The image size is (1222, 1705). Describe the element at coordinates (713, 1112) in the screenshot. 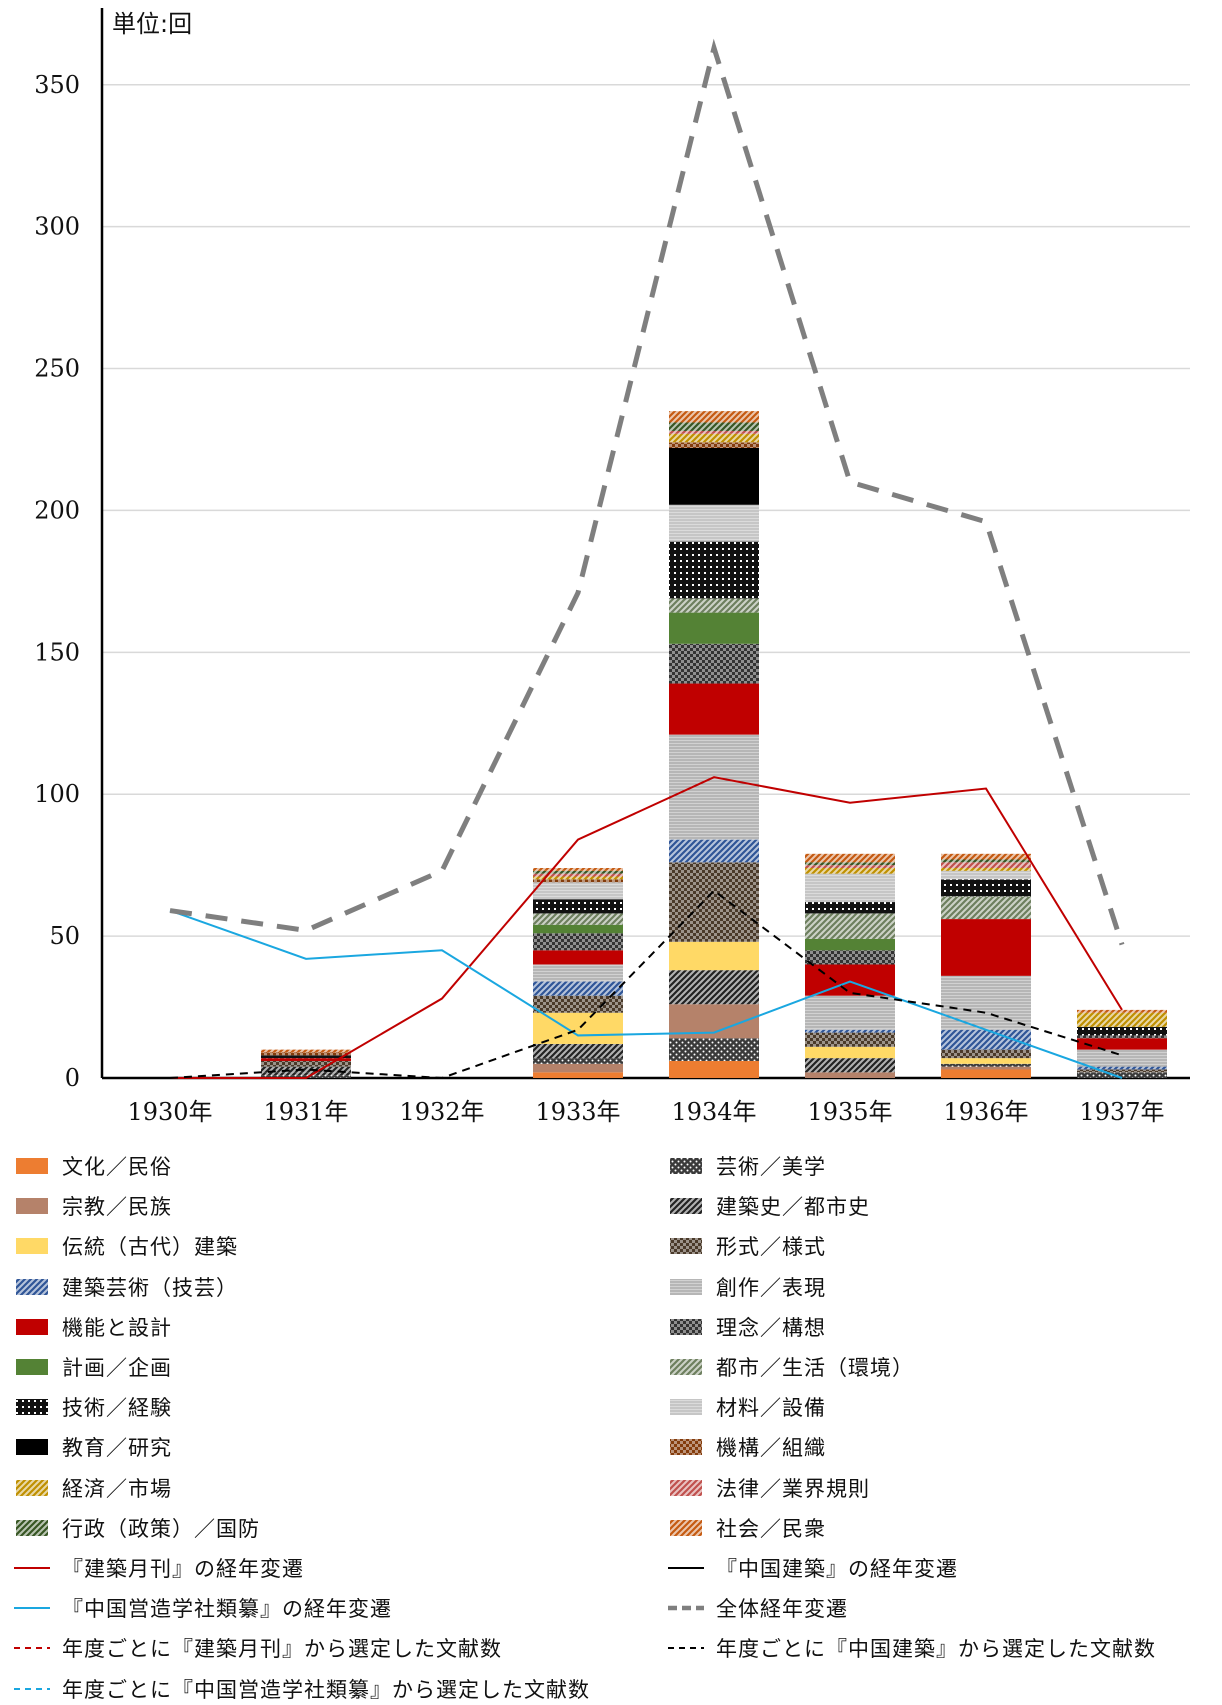

I see `x-tick-label: 1934年` at that location.